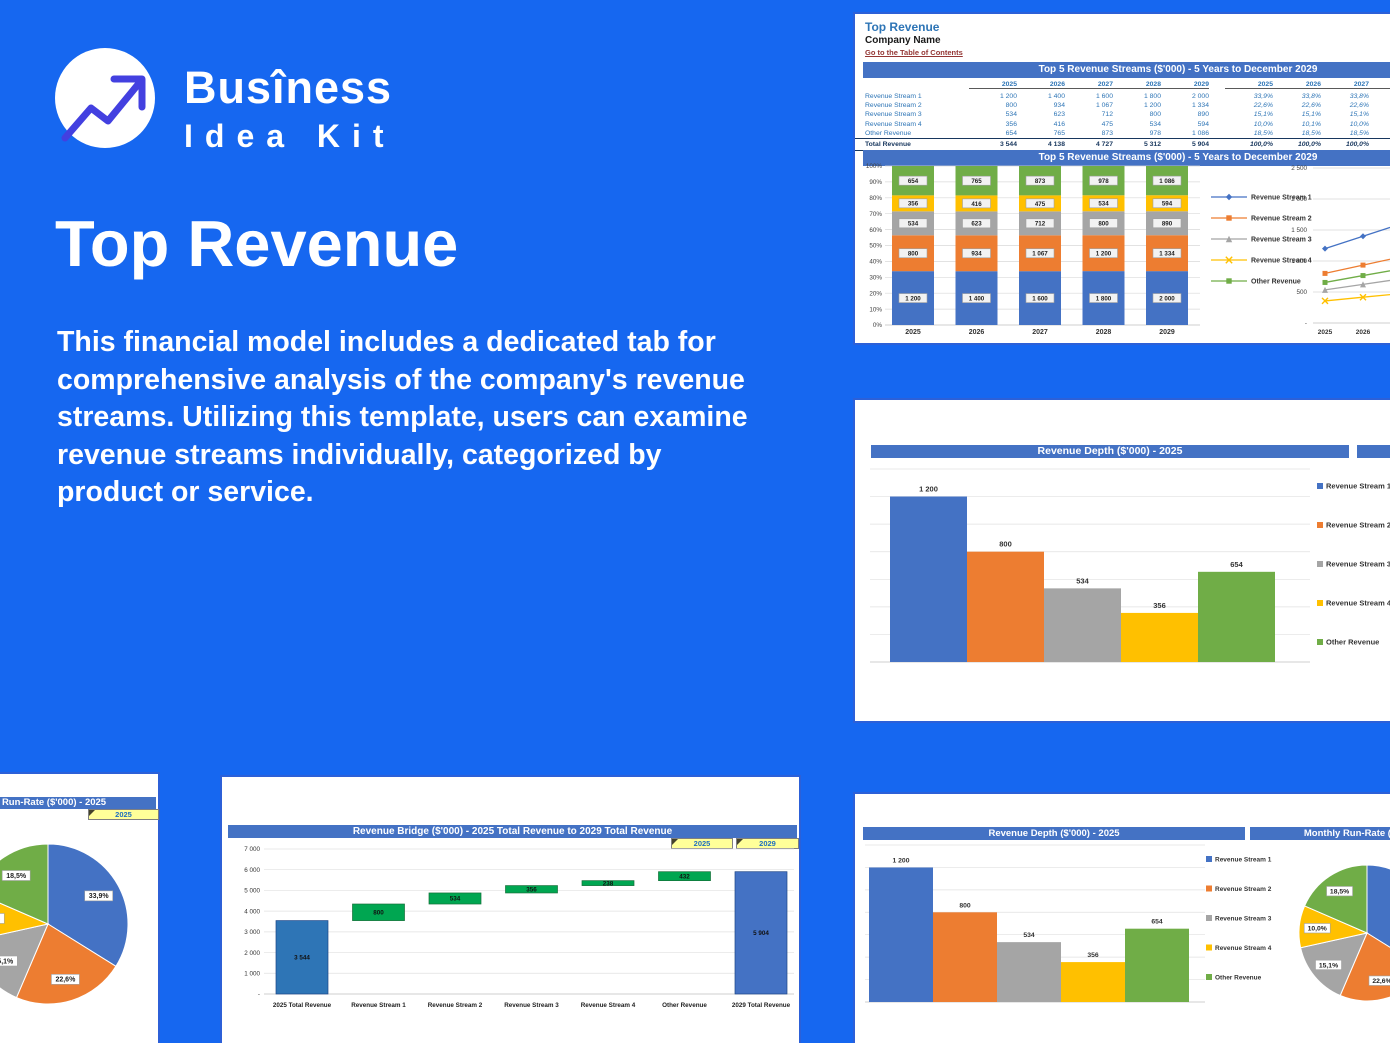 Image resolution: width=1390 pixels, height=1043 pixels. Describe the element at coordinates (1379, 85) in the screenshot. I see `pct-year-column-header: 2028` at that location.